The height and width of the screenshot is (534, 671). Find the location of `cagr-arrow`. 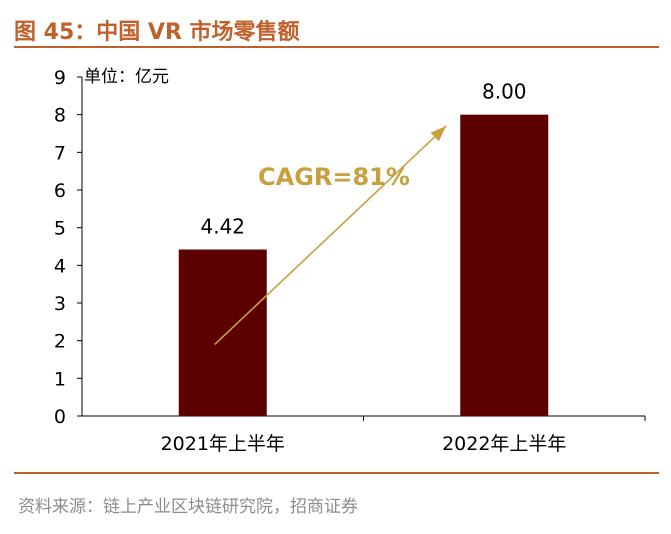

cagr-arrow is located at coordinates (330, 235).